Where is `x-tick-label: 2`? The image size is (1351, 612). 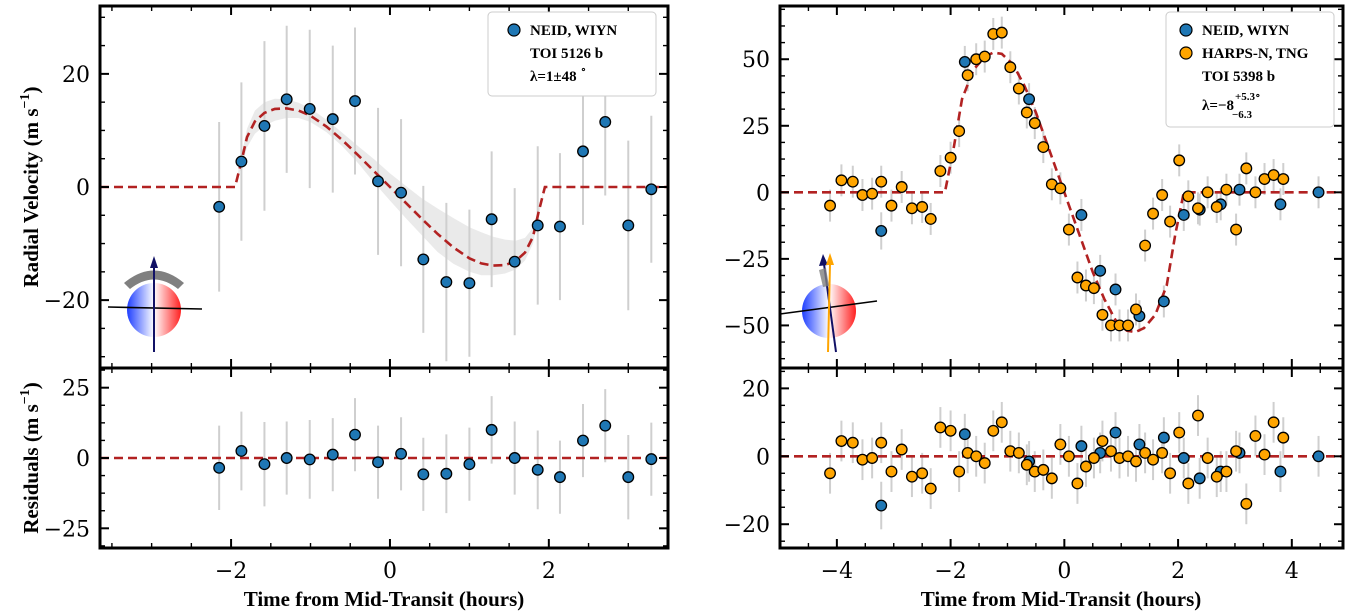
x-tick-label: 2 is located at coordinates (549, 571).